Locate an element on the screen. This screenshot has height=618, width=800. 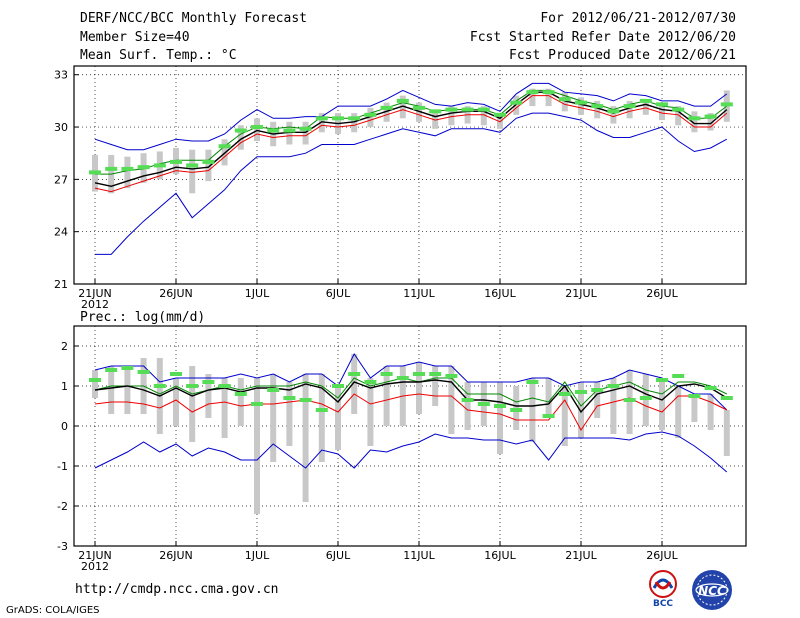
panel1-ytick-label: 33 is located at coordinates (61, 75).